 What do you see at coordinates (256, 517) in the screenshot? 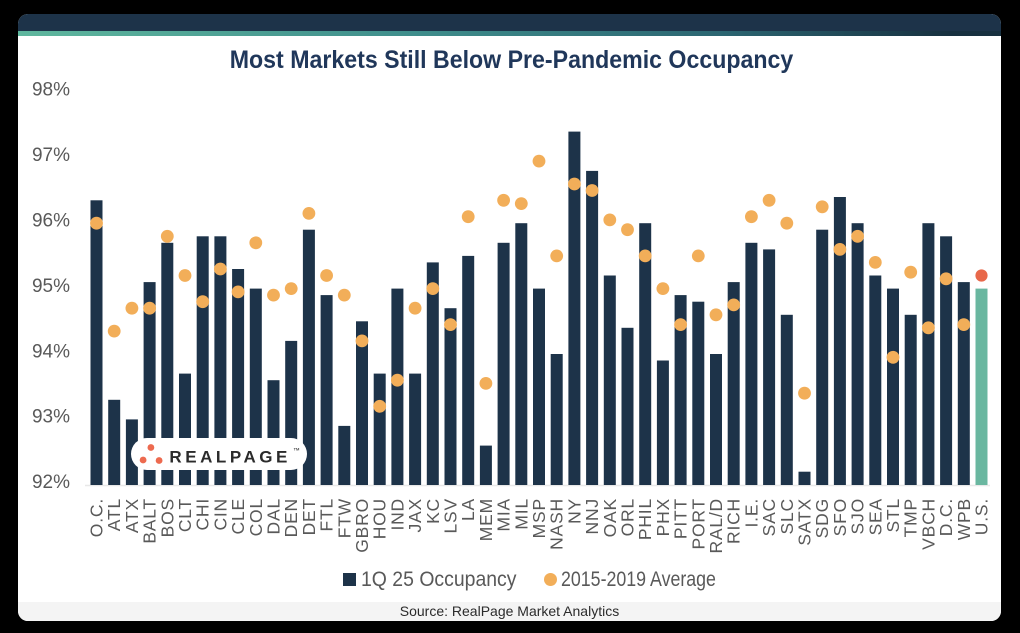
I see `svg-text: COL` at bounding box center [256, 517].